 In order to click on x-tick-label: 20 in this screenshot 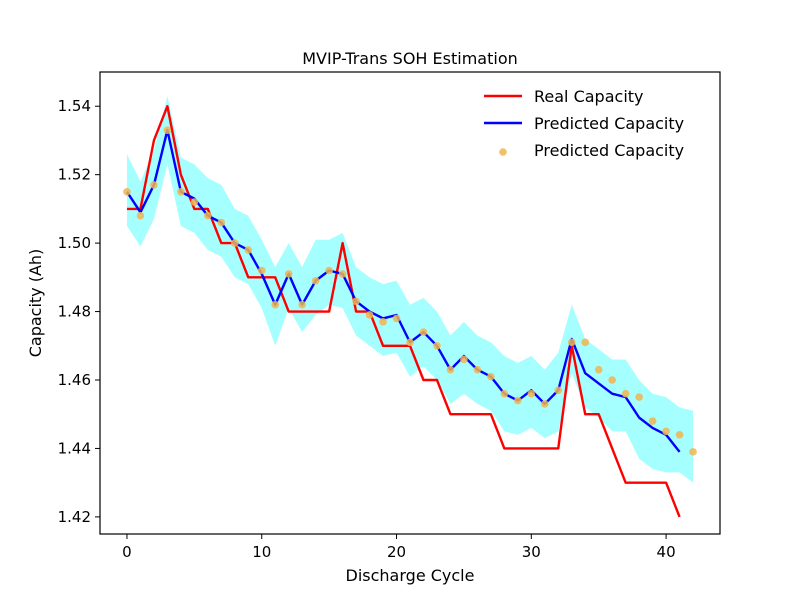, I will do `click(396, 552)`.